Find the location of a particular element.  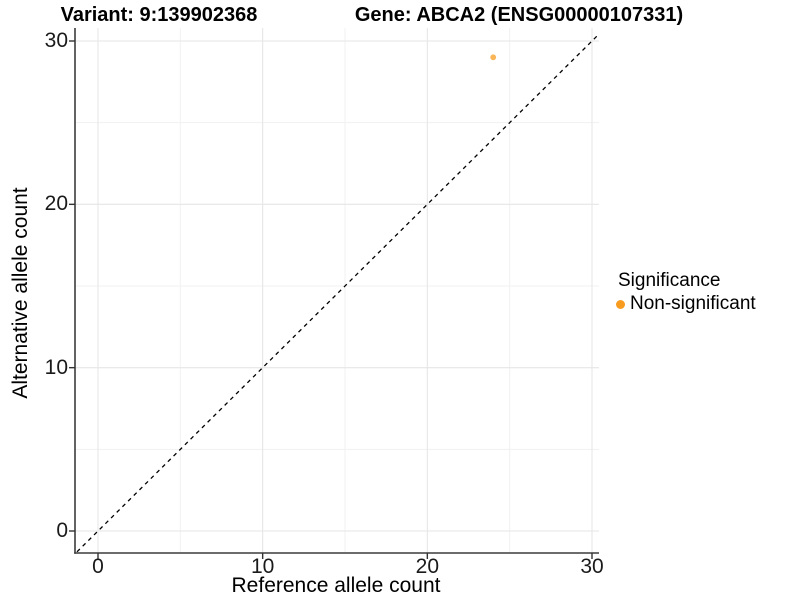

data-point is located at coordinates (493, 57).